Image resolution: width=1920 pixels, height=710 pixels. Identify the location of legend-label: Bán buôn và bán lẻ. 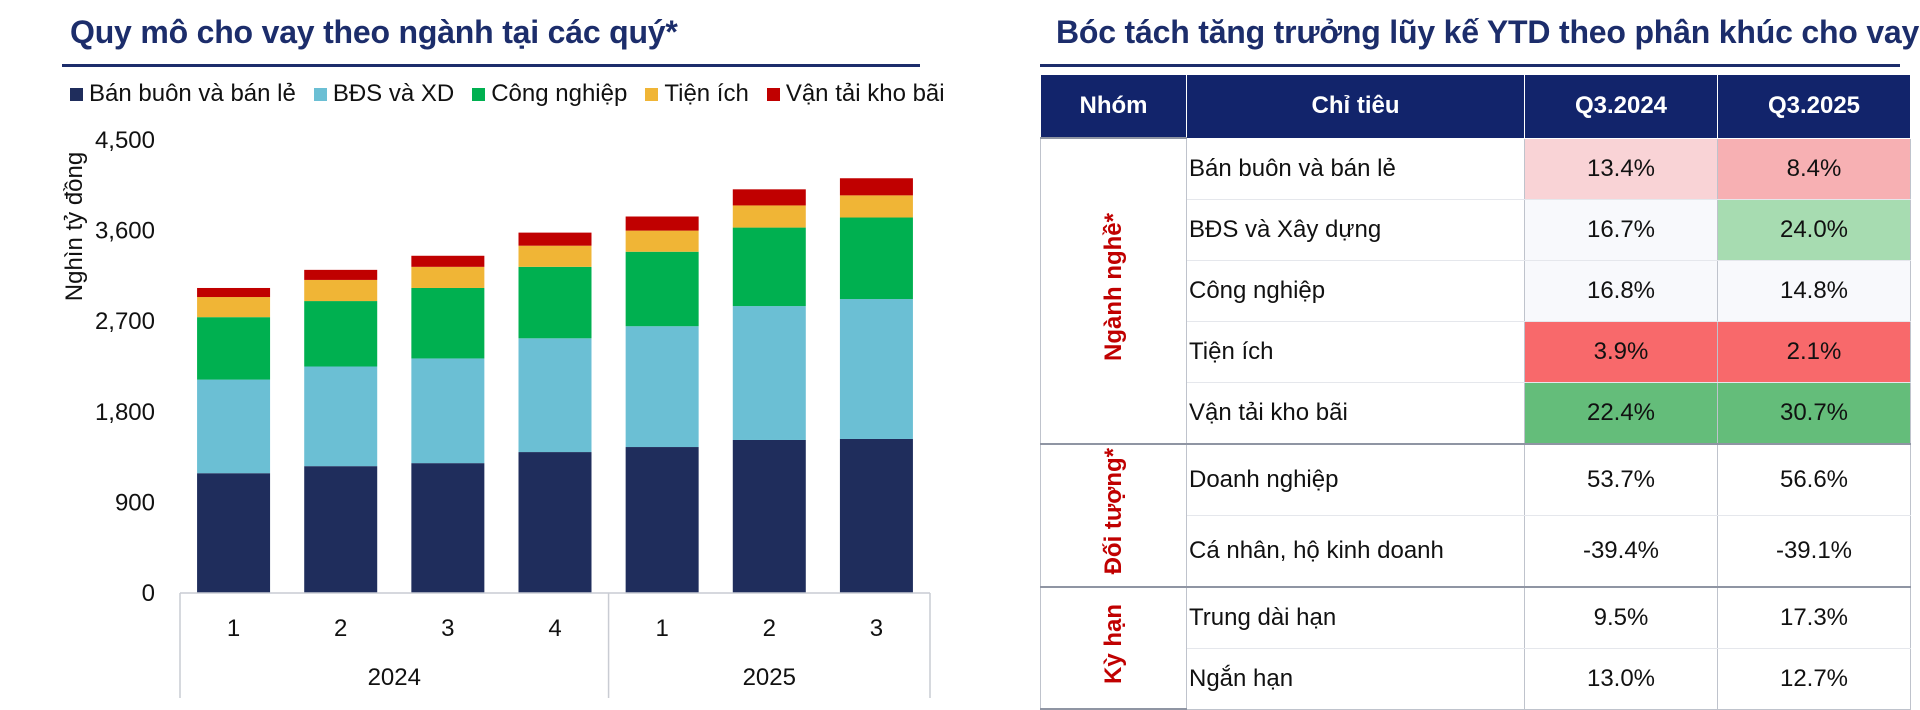
(192, 93).